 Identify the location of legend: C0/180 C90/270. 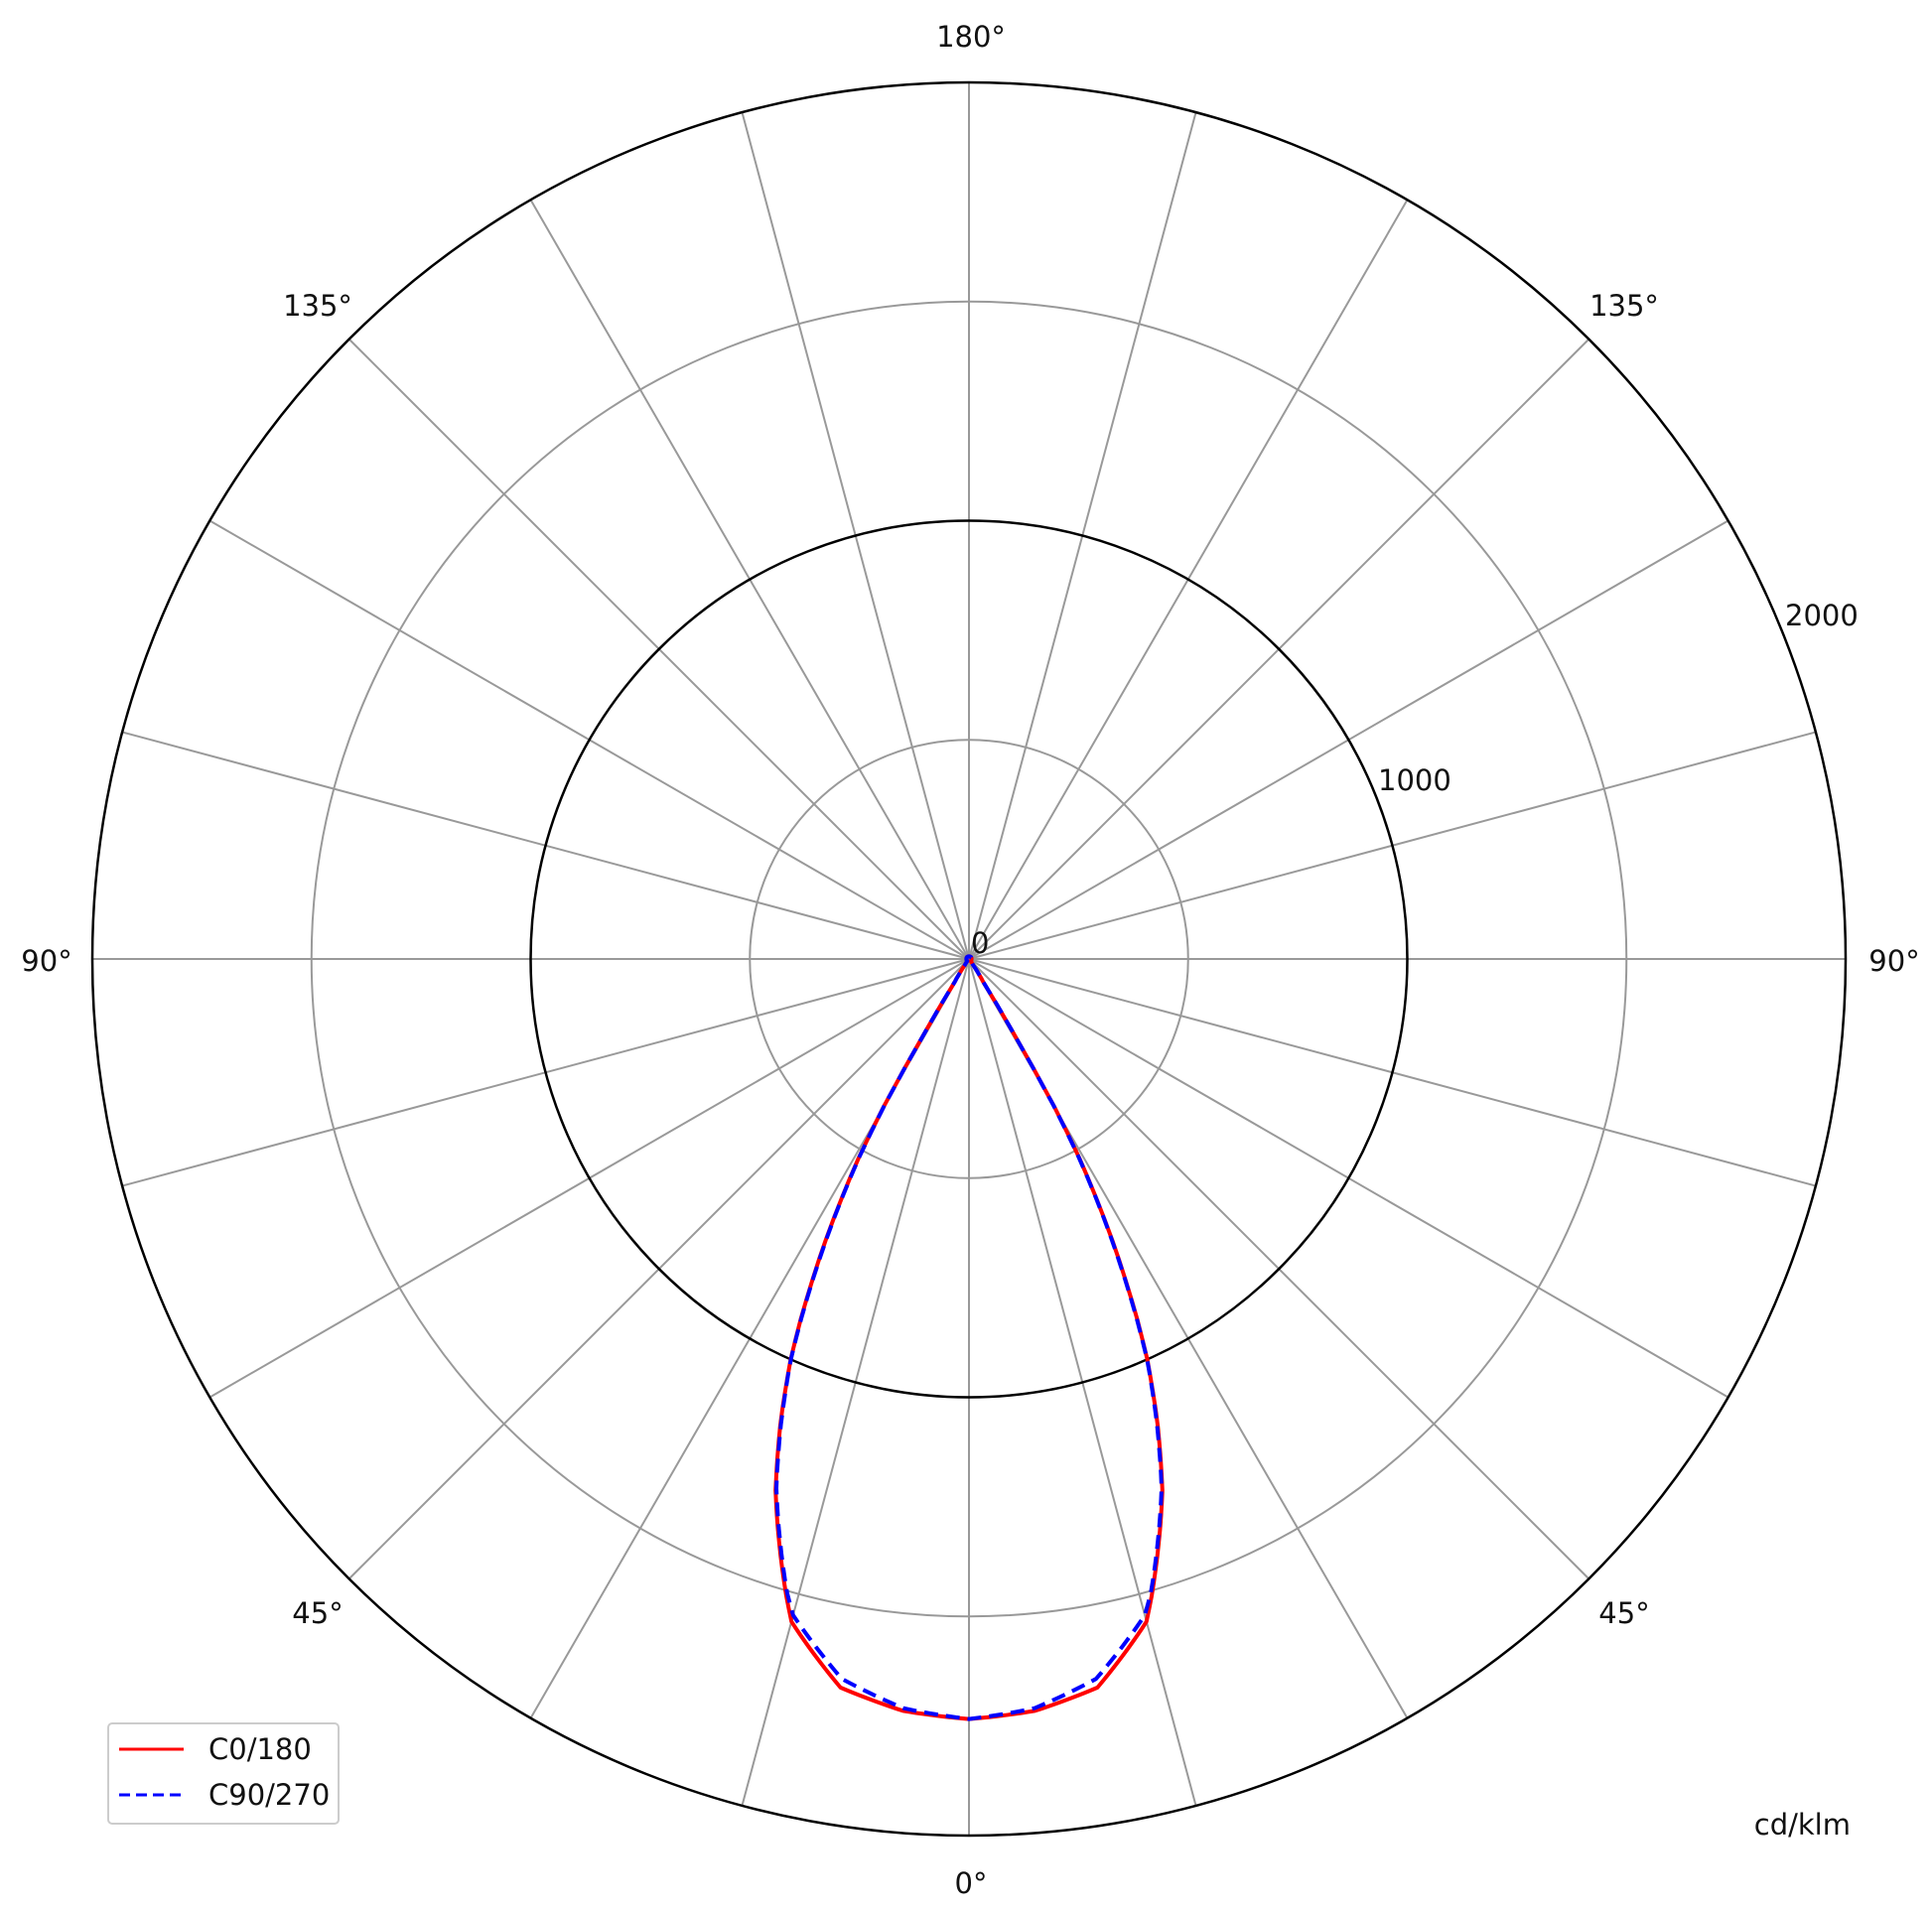
(224, 1773).